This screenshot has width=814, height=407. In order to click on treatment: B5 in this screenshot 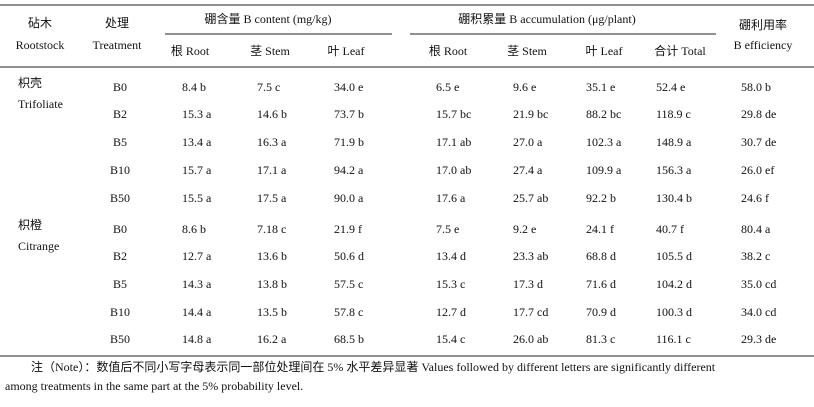, I will do `click(120, 284)`.